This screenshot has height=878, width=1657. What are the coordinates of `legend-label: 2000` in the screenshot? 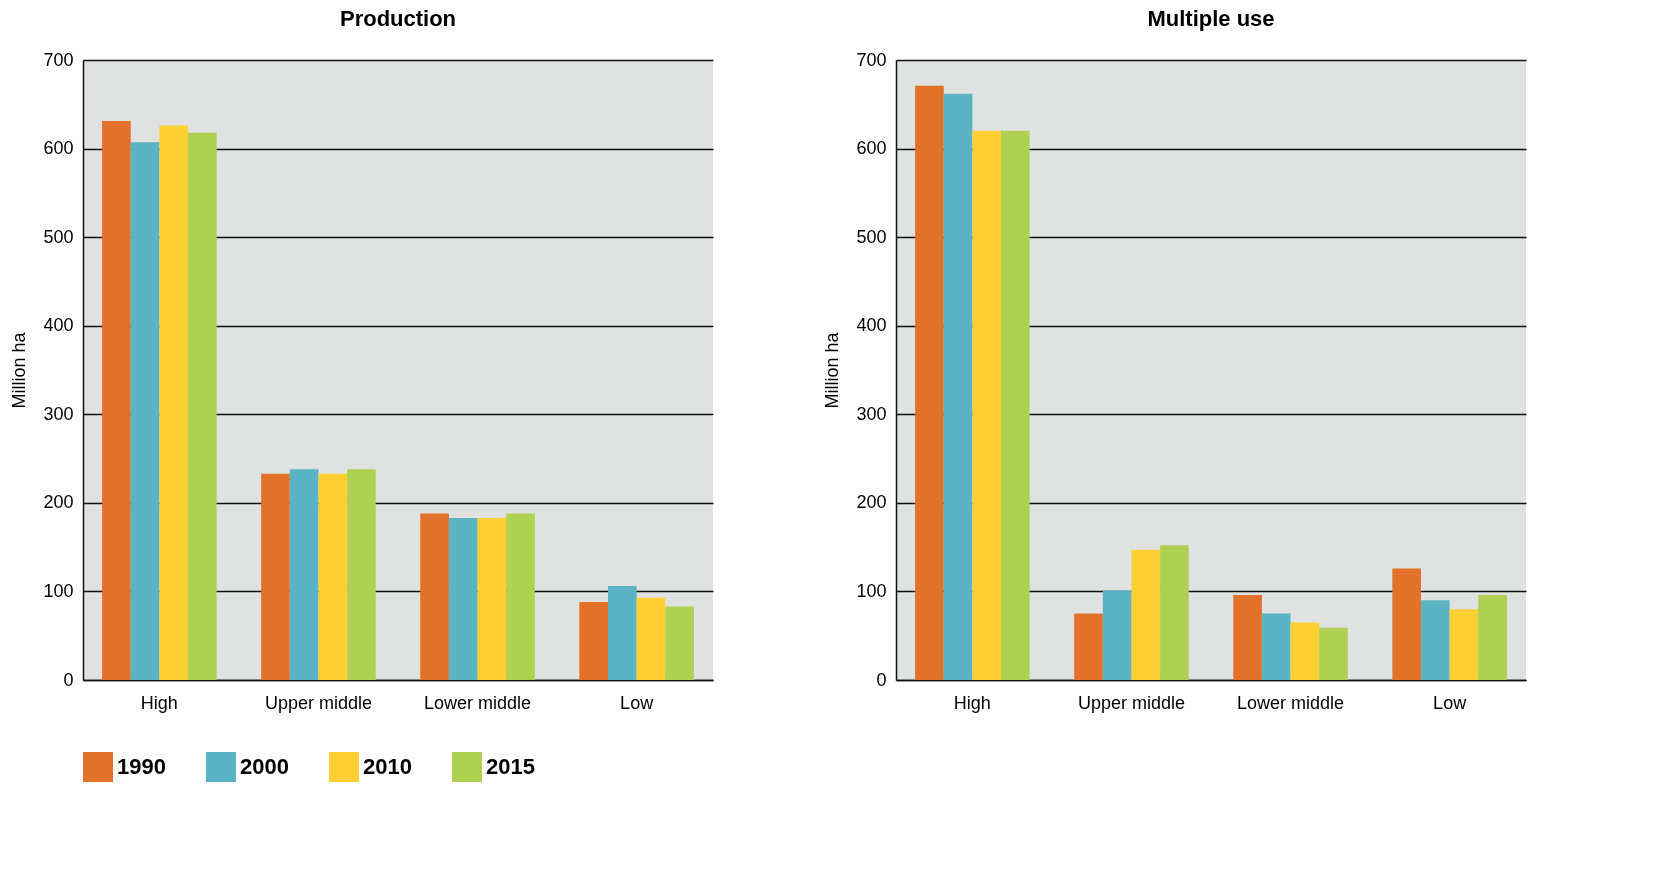 It's located at (264, 766).